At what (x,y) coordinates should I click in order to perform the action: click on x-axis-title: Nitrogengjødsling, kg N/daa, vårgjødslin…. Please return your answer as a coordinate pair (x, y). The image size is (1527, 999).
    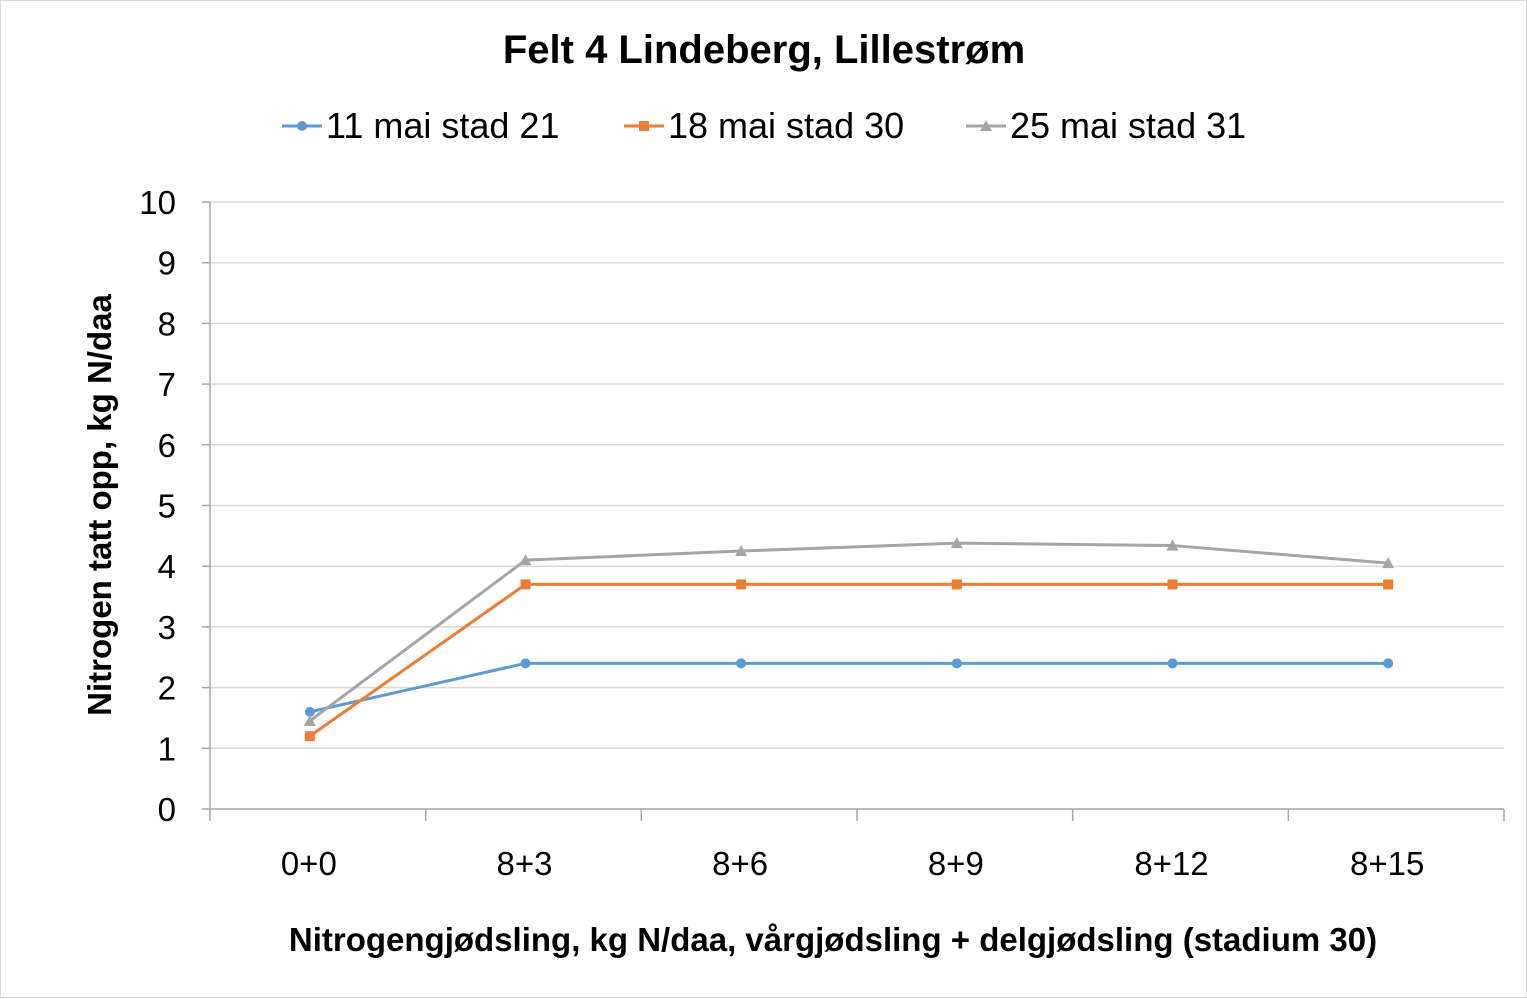
    Looking at the image, I should click on (833, 939).